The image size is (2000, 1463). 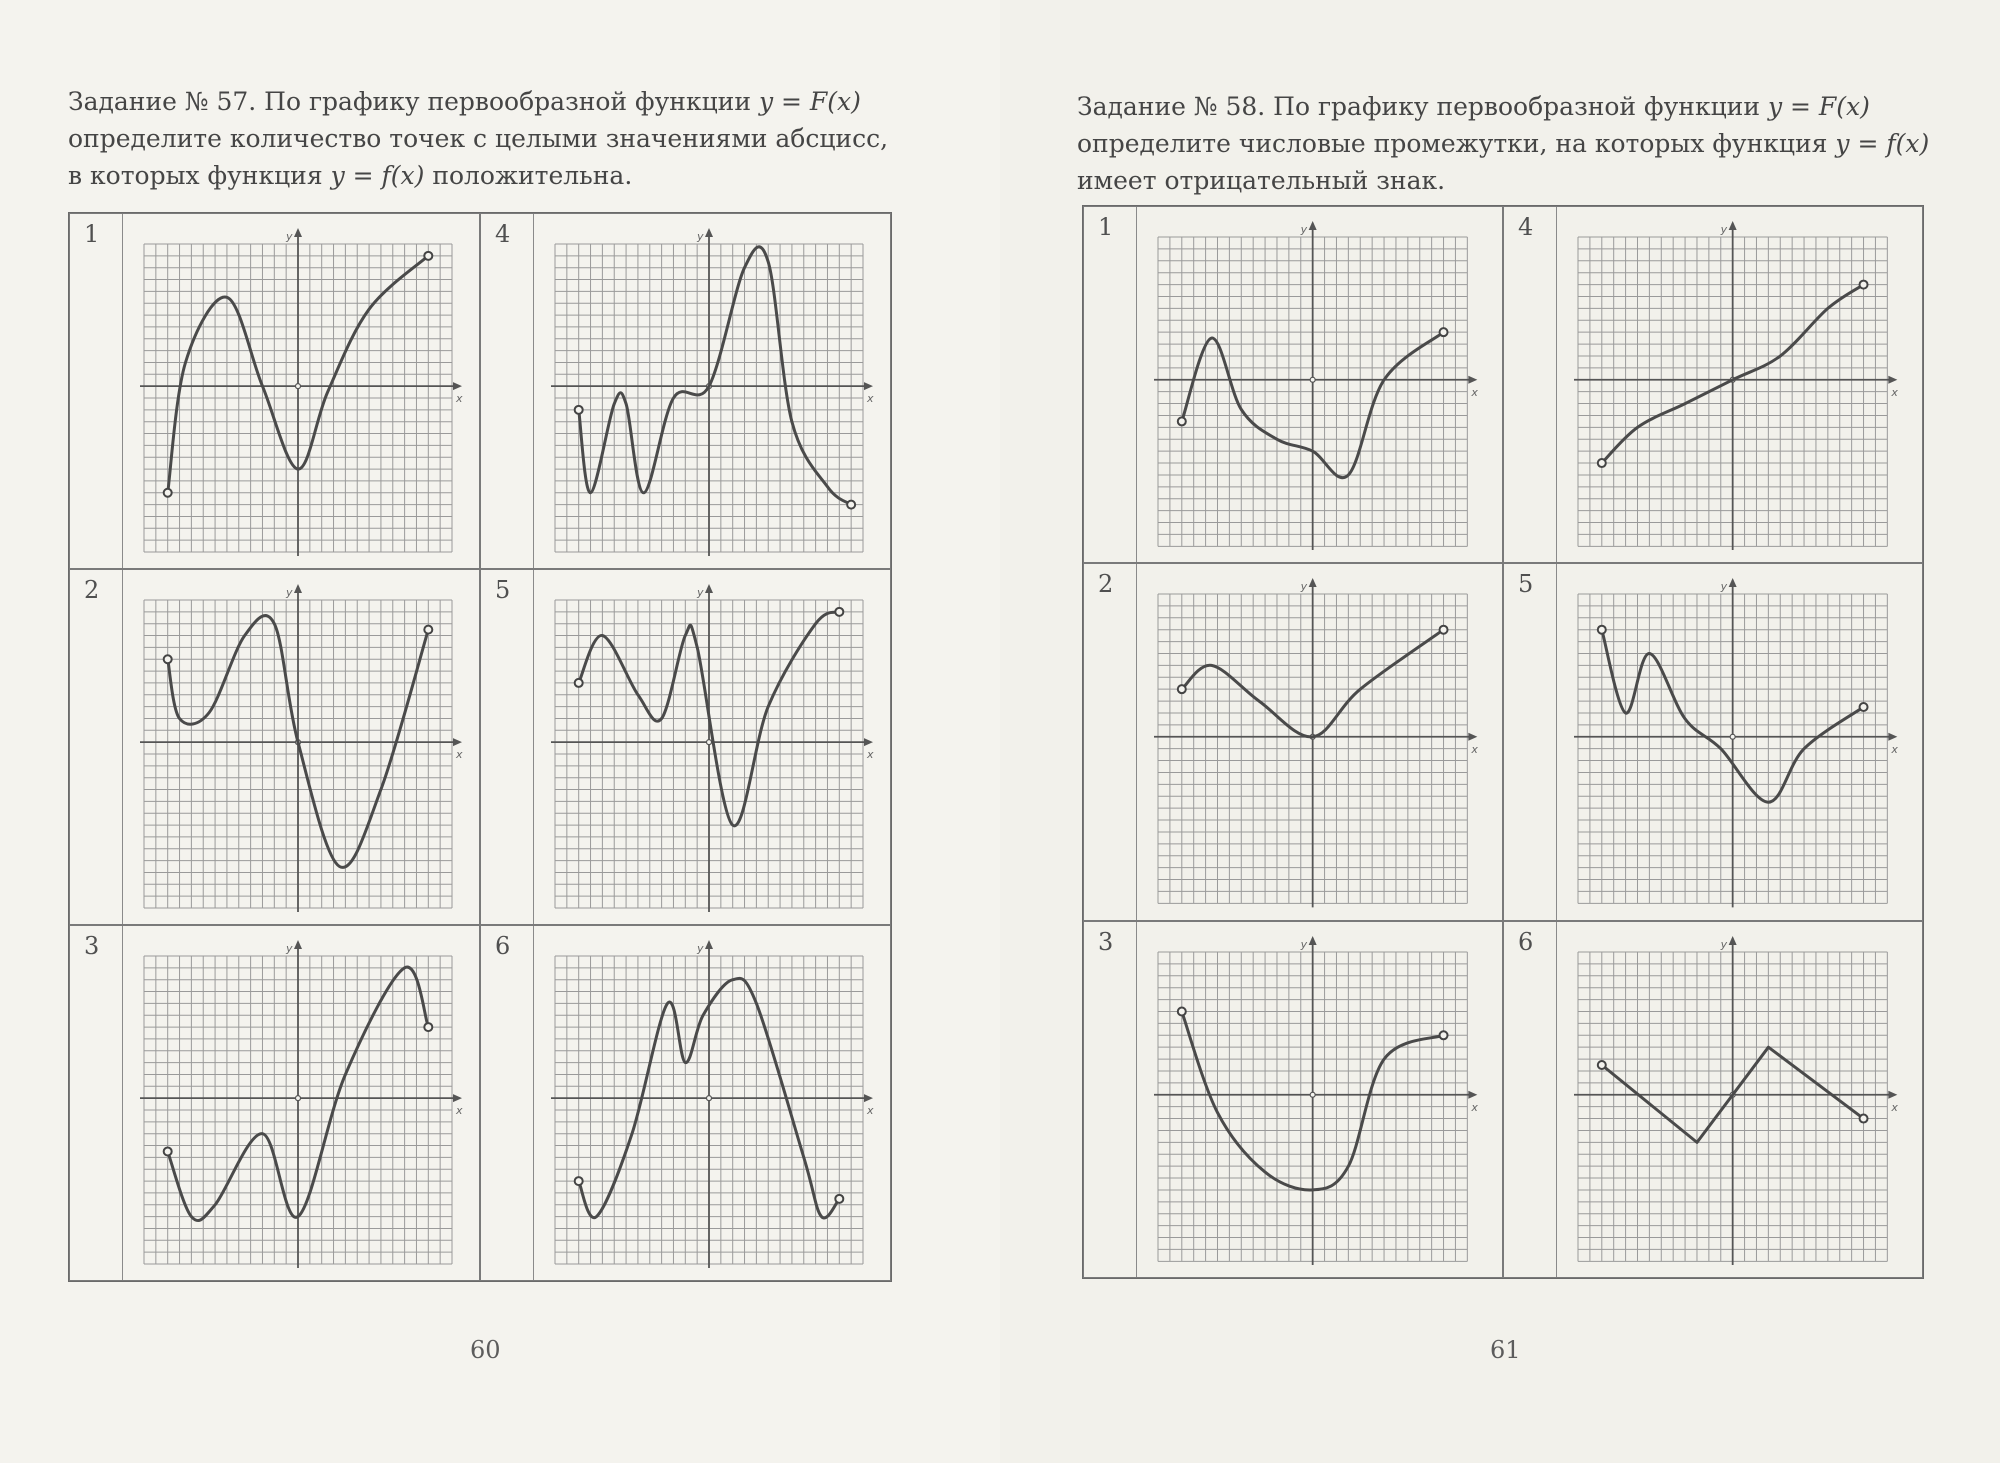 What do you see at coordinates (809, 101) in the screenshot?
I see `task-57-formula-F: y = F(x)` at bounding box center [809, 101].